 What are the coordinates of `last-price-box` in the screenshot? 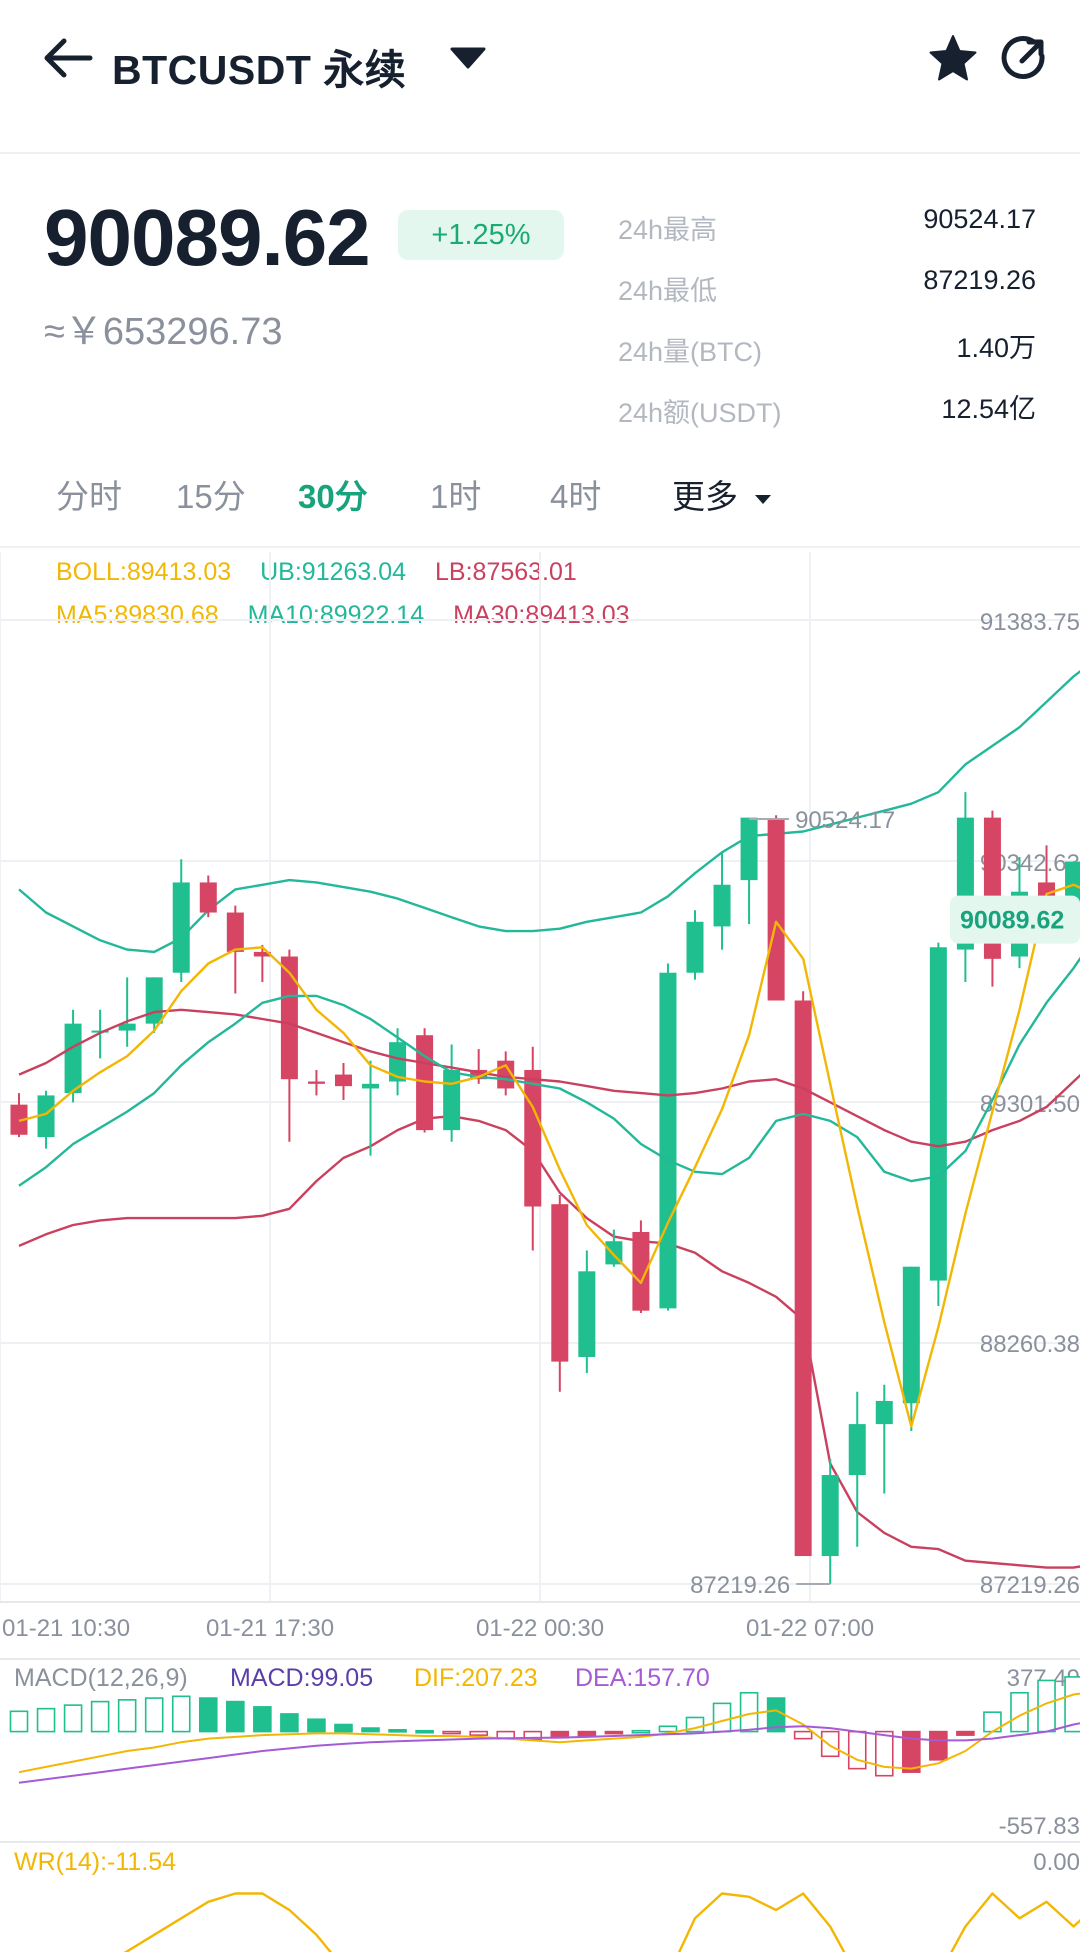 It's located at (1015, 919).